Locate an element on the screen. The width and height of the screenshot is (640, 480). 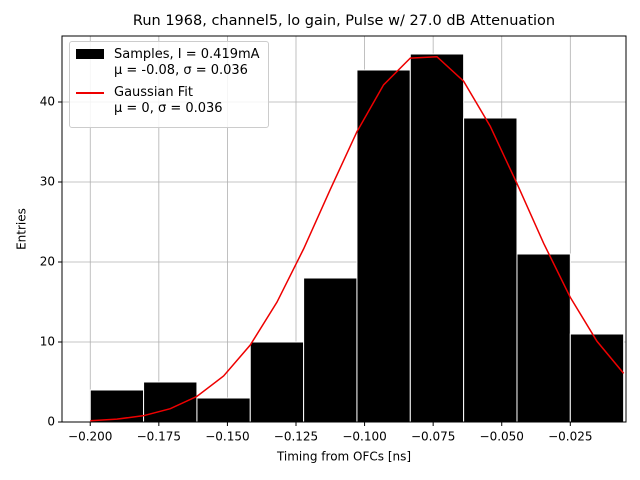
x-tick-label: −0.025 is located at coordinates (570, 437).